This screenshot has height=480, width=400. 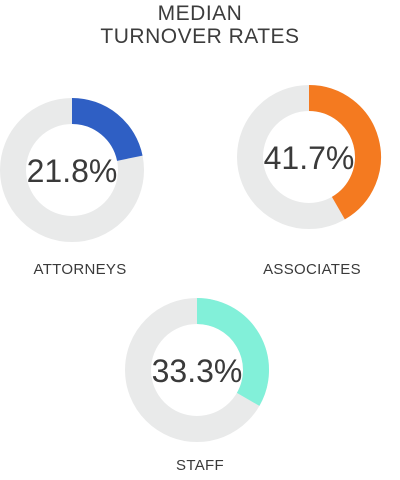 I want to click on donut-arc-attorneys, so click(x=107, y=130).